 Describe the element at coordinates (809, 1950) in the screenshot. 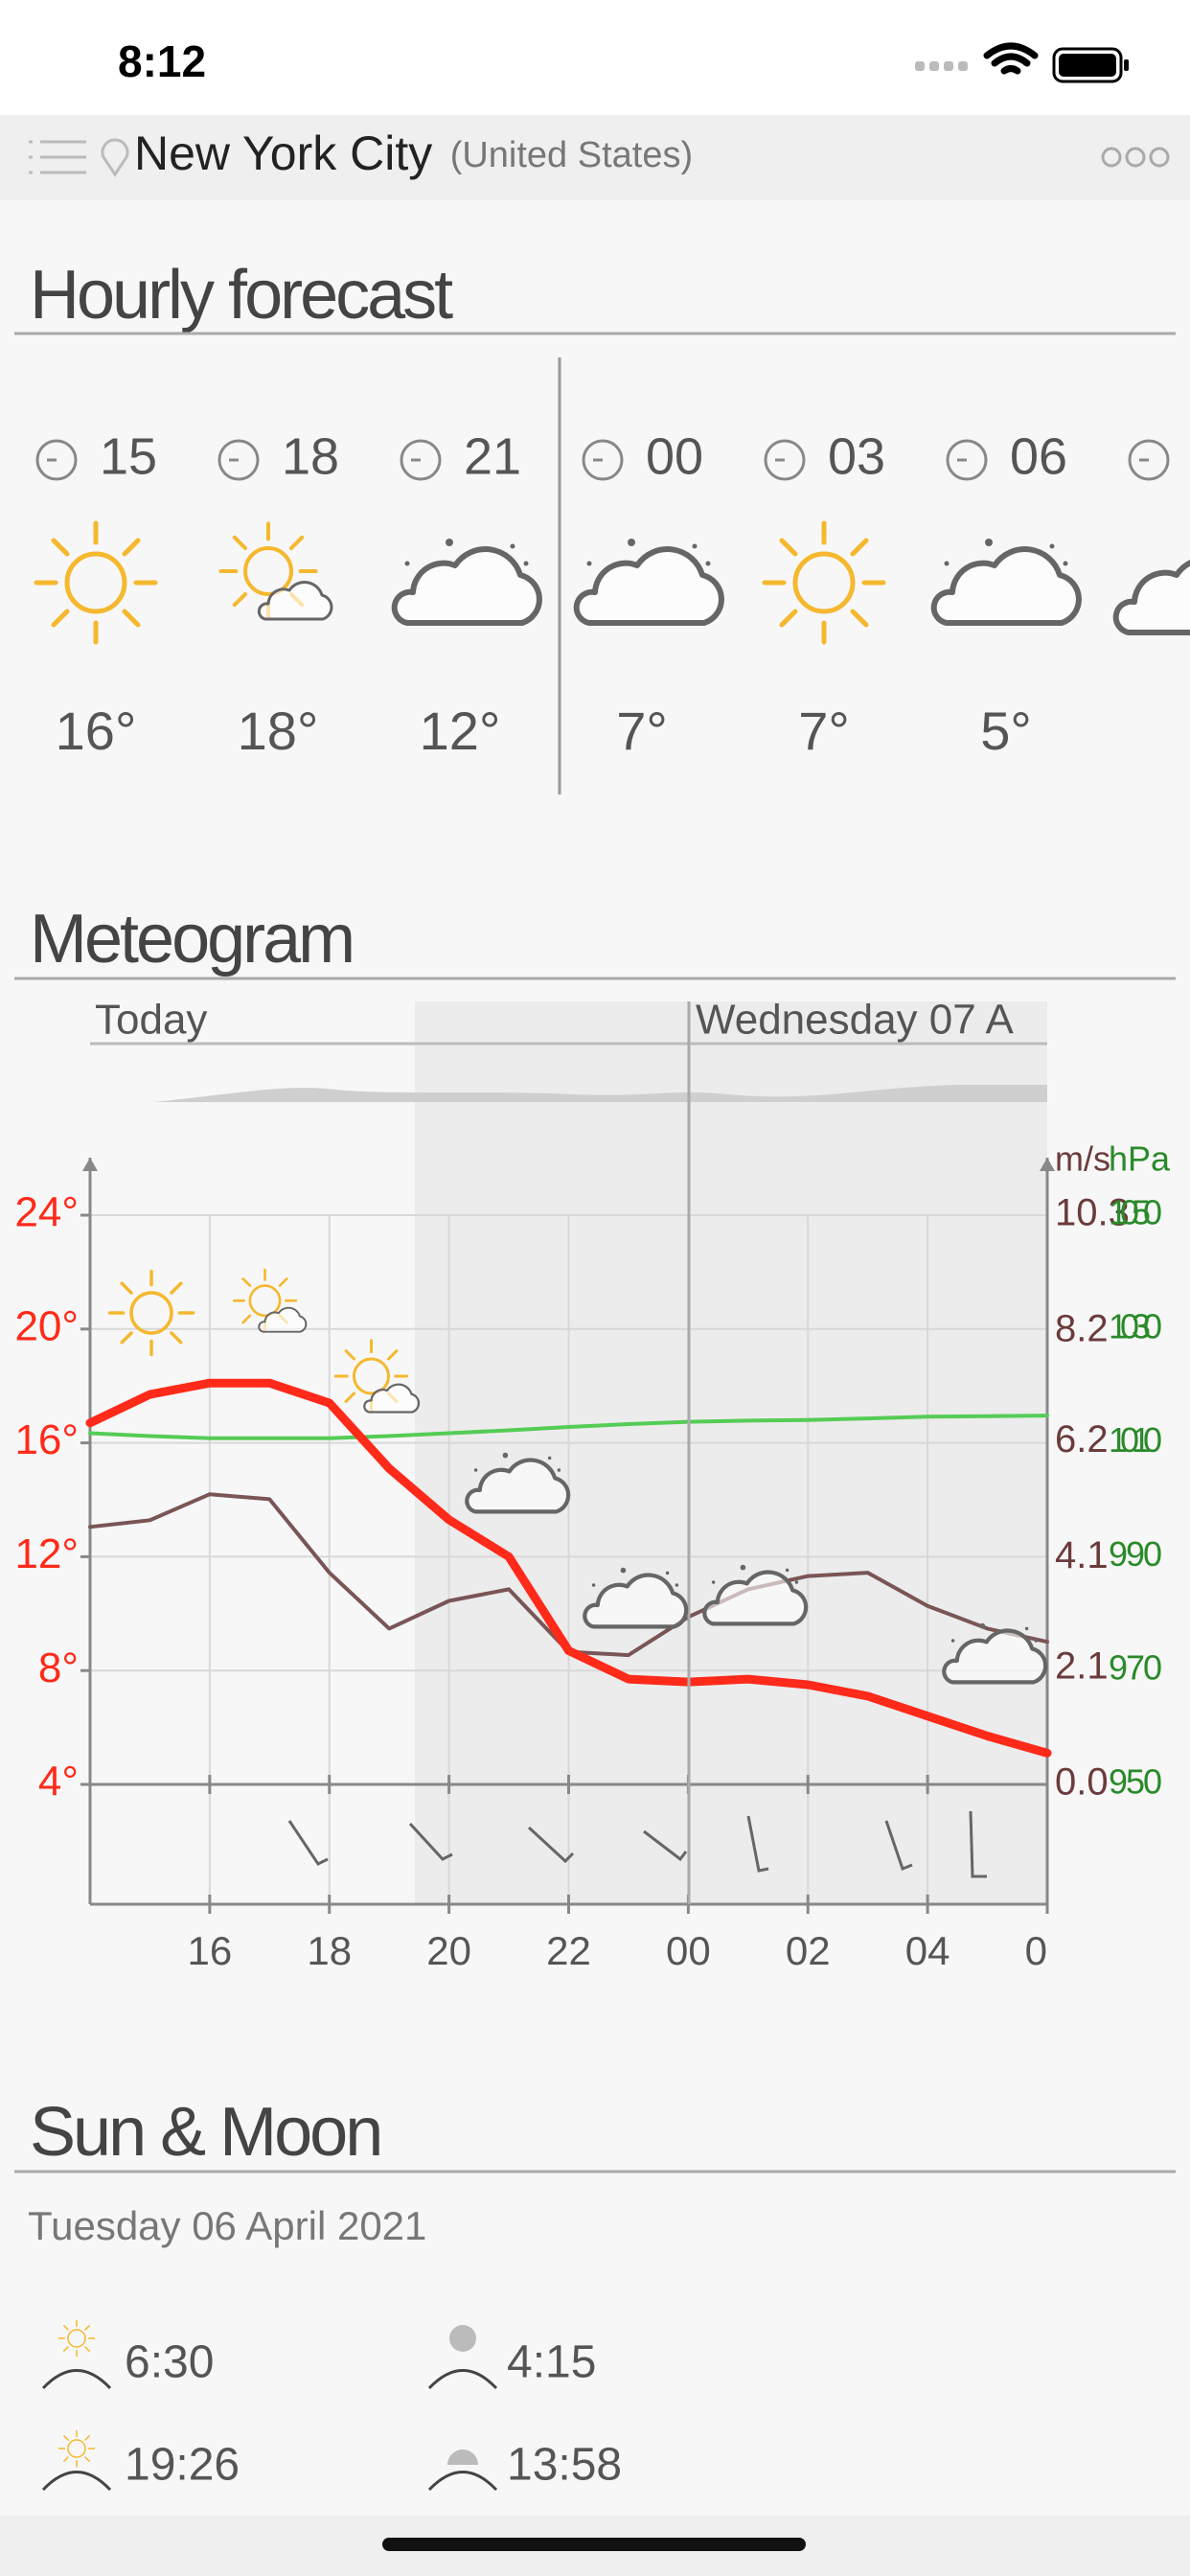

I see `x-tick-label: 02` at that location.